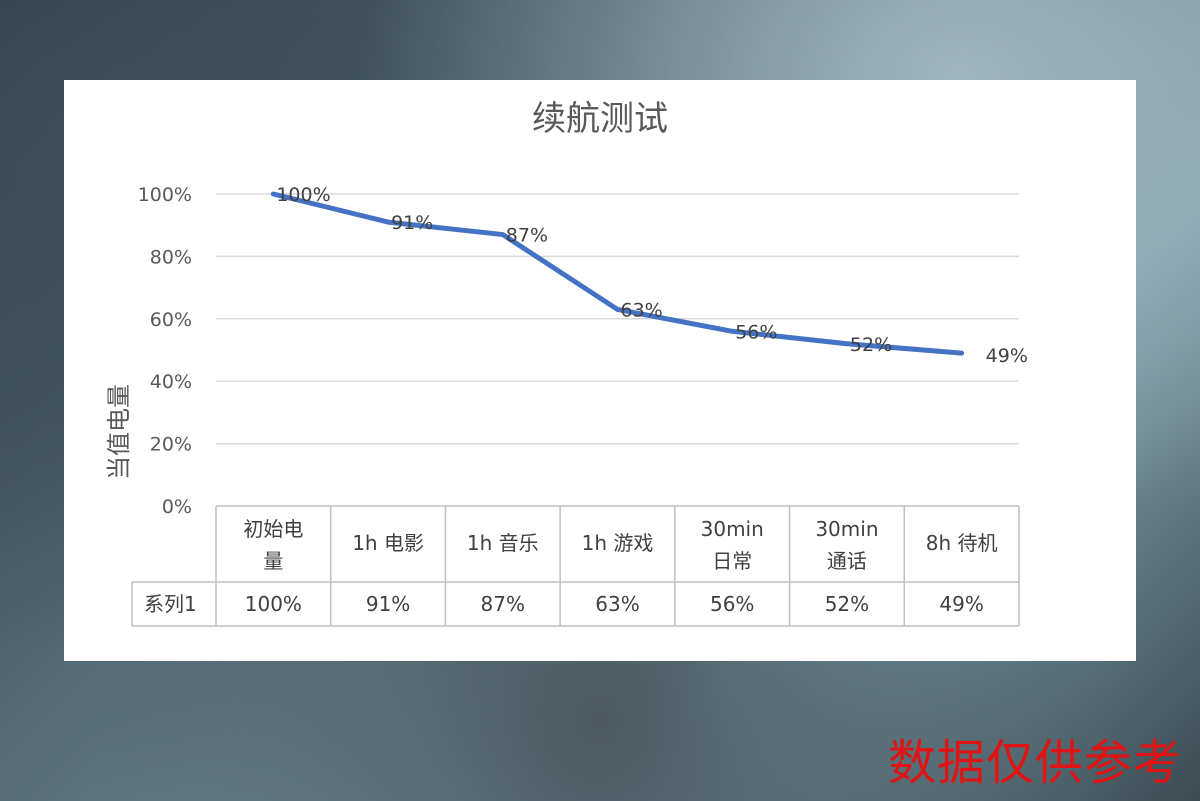  I want to click on y-tick-label: 60%, so click(171, 320).